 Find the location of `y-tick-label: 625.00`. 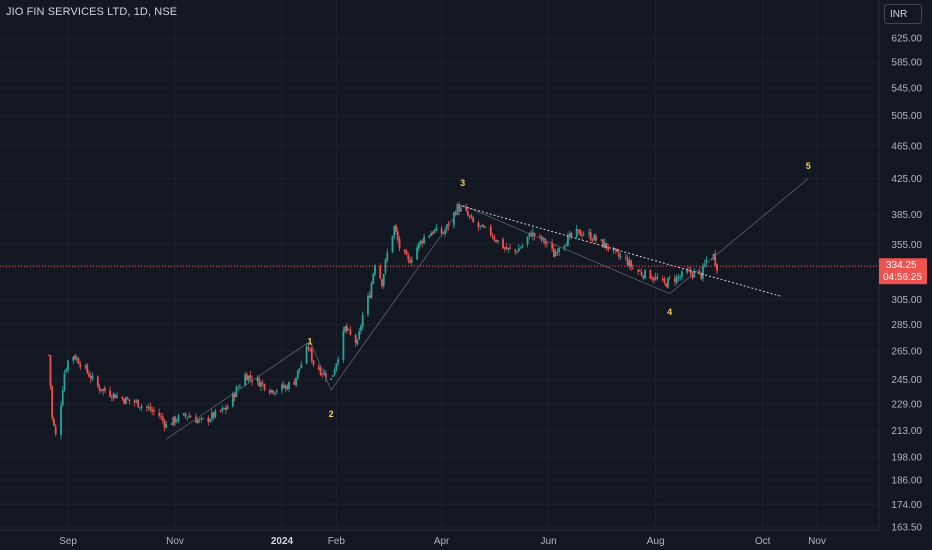

y-tick-label: 625.00 is located at coordinates (906, 39).